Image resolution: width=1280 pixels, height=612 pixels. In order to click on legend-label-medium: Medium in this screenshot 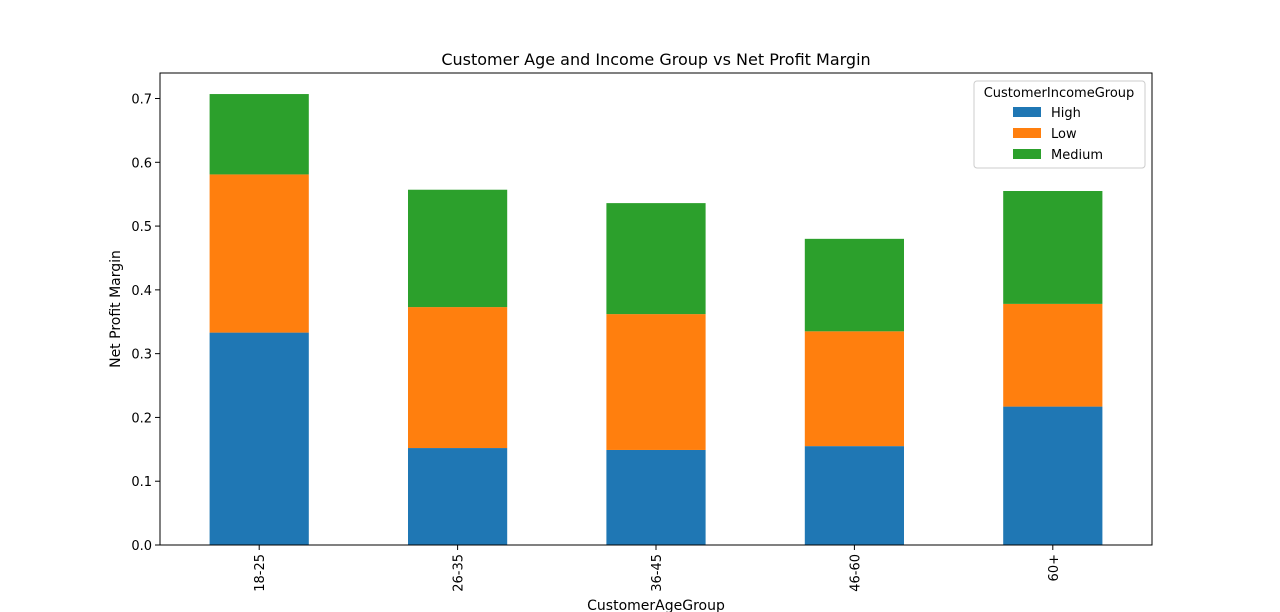, I will do `click(1077, 155)`.